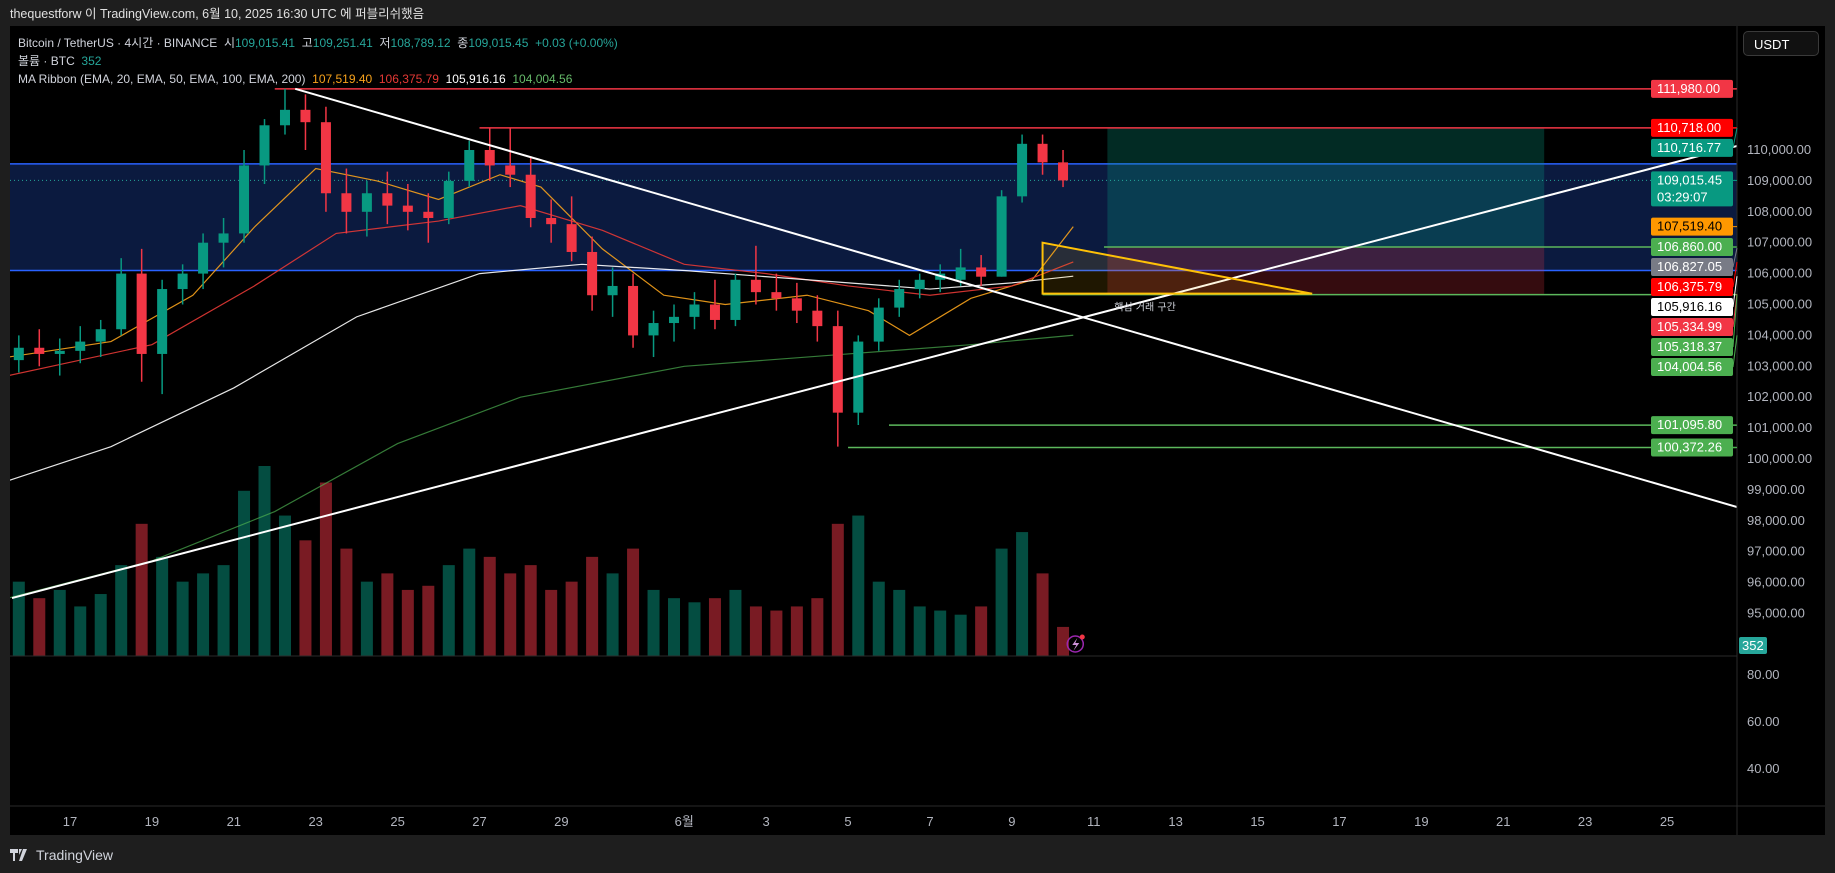 This screenshot has height=873, width=1835. What do you see at coordinates (542, 79) in the screenshot?
I see `ema200-value: 104,004.56` at bounding box center [542, 79].